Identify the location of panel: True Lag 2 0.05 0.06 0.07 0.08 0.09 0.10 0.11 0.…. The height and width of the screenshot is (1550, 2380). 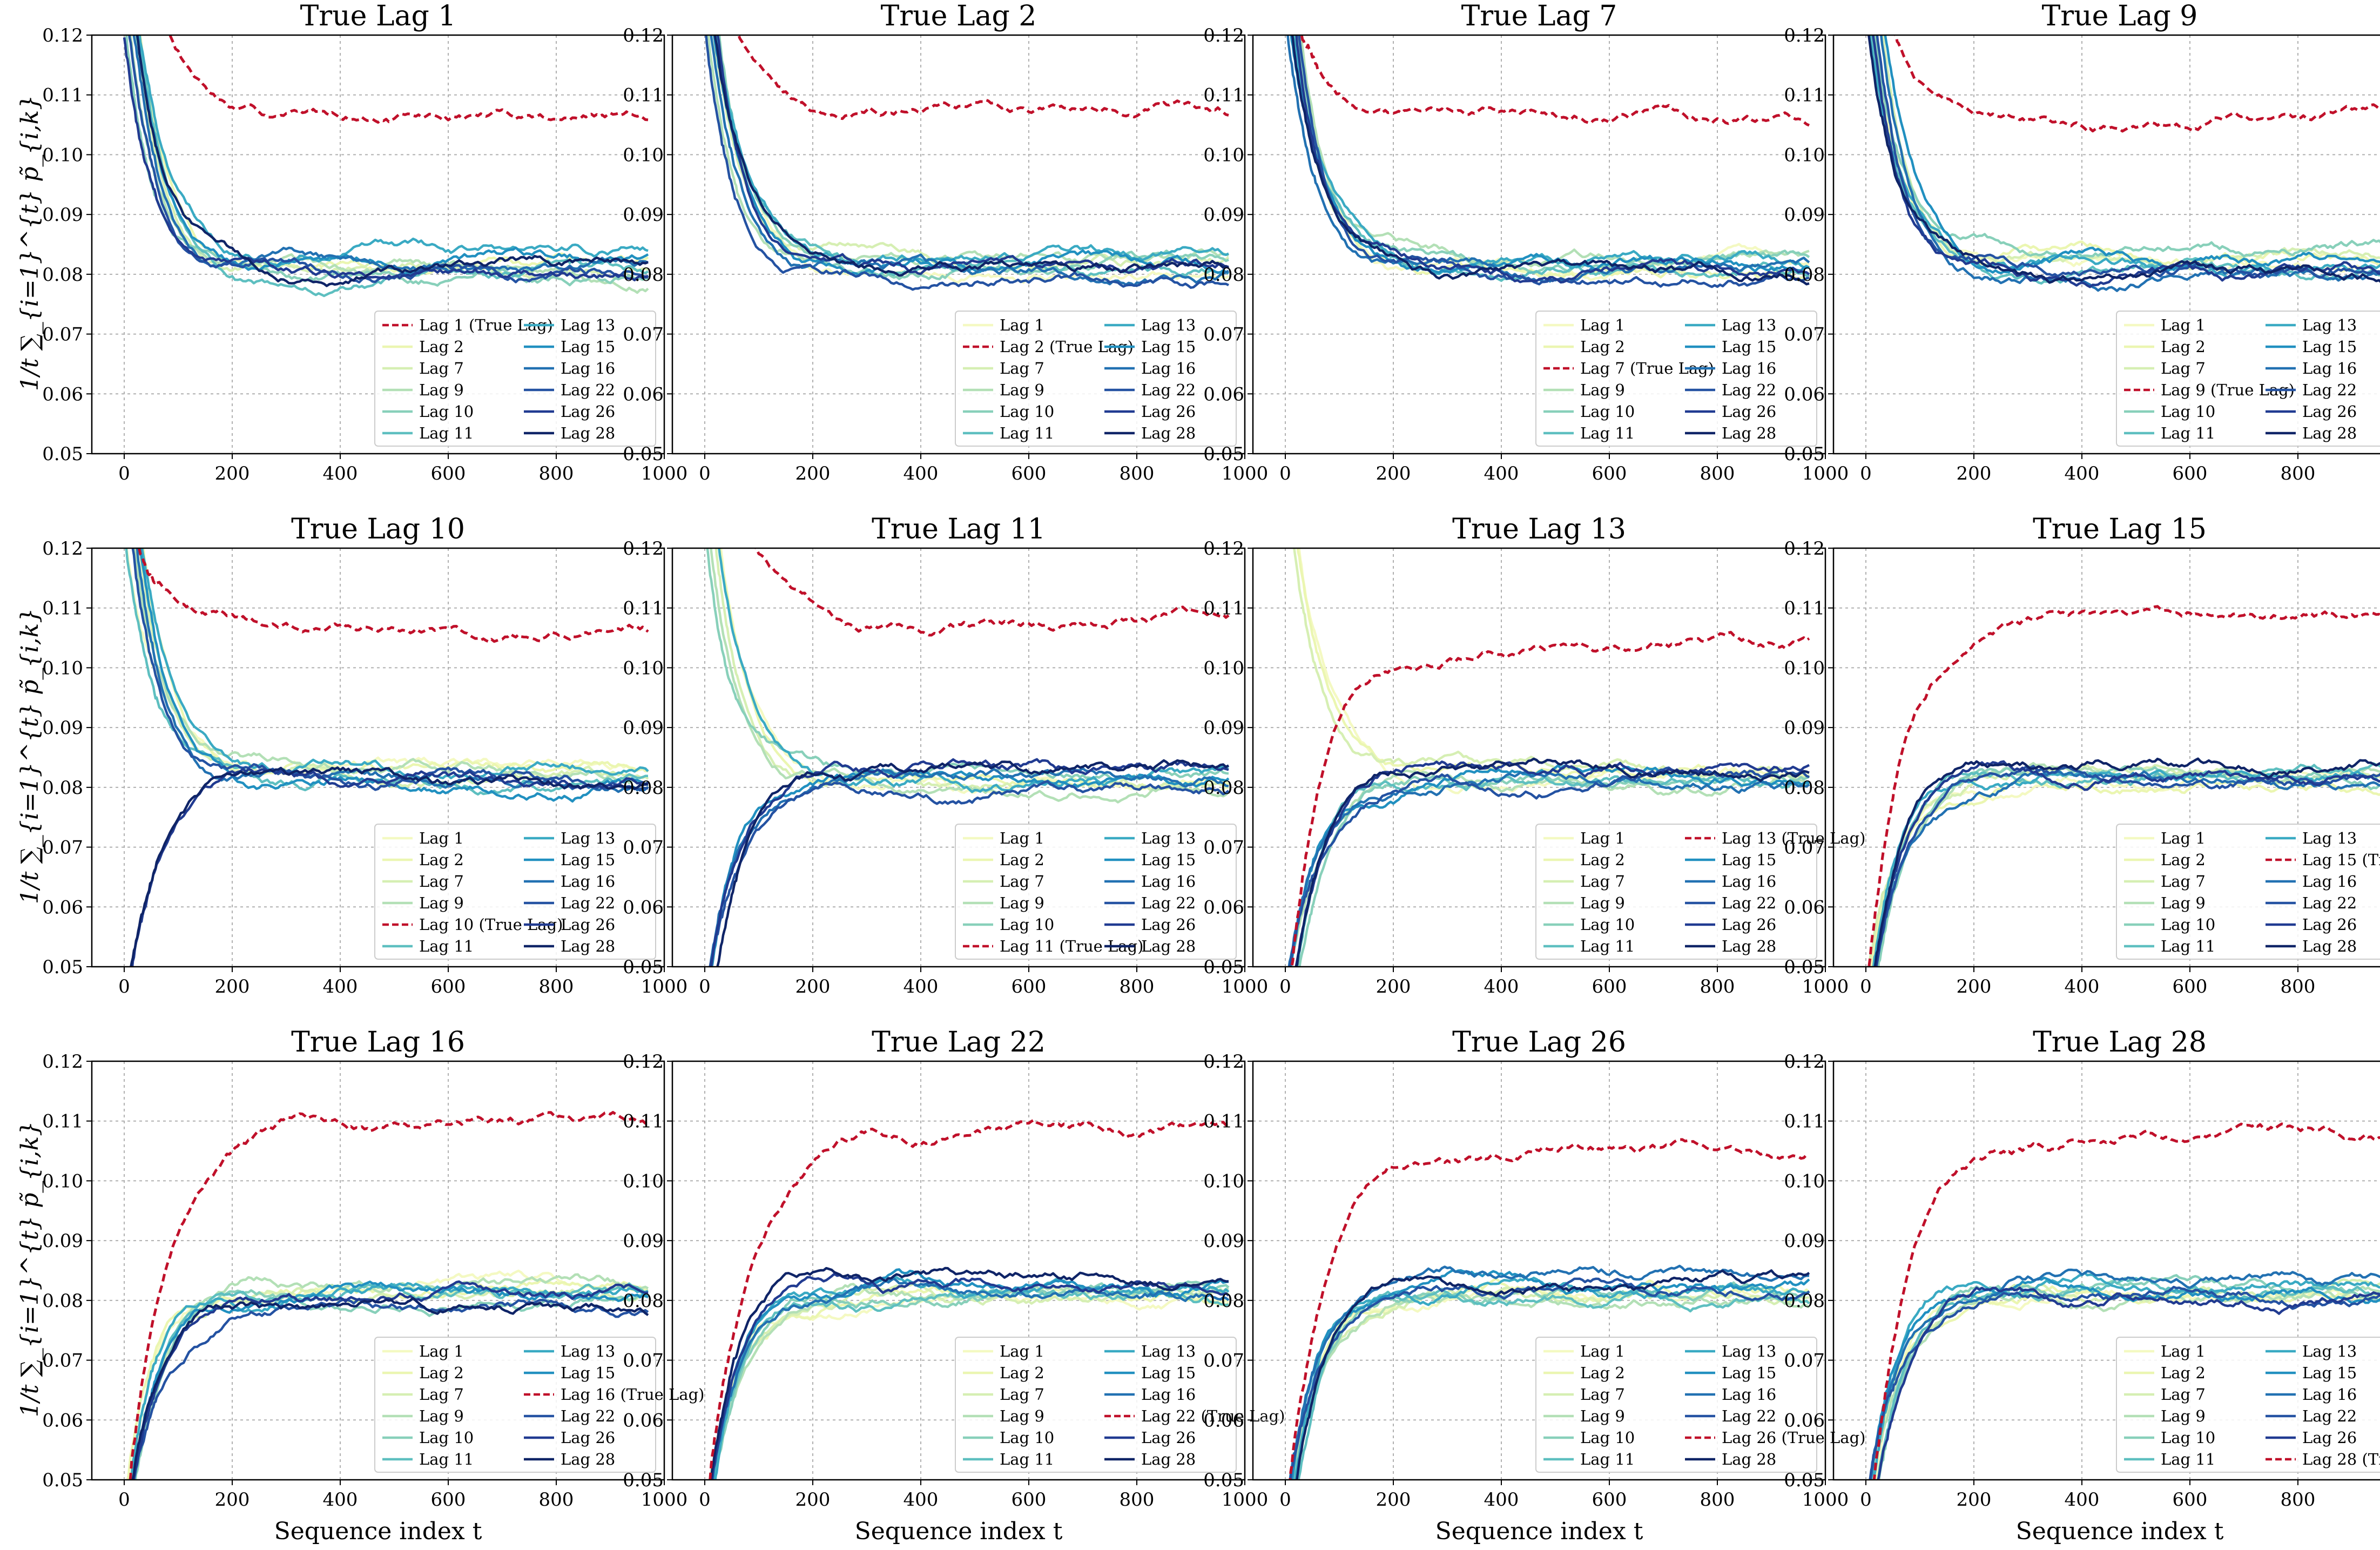
(946, 242).